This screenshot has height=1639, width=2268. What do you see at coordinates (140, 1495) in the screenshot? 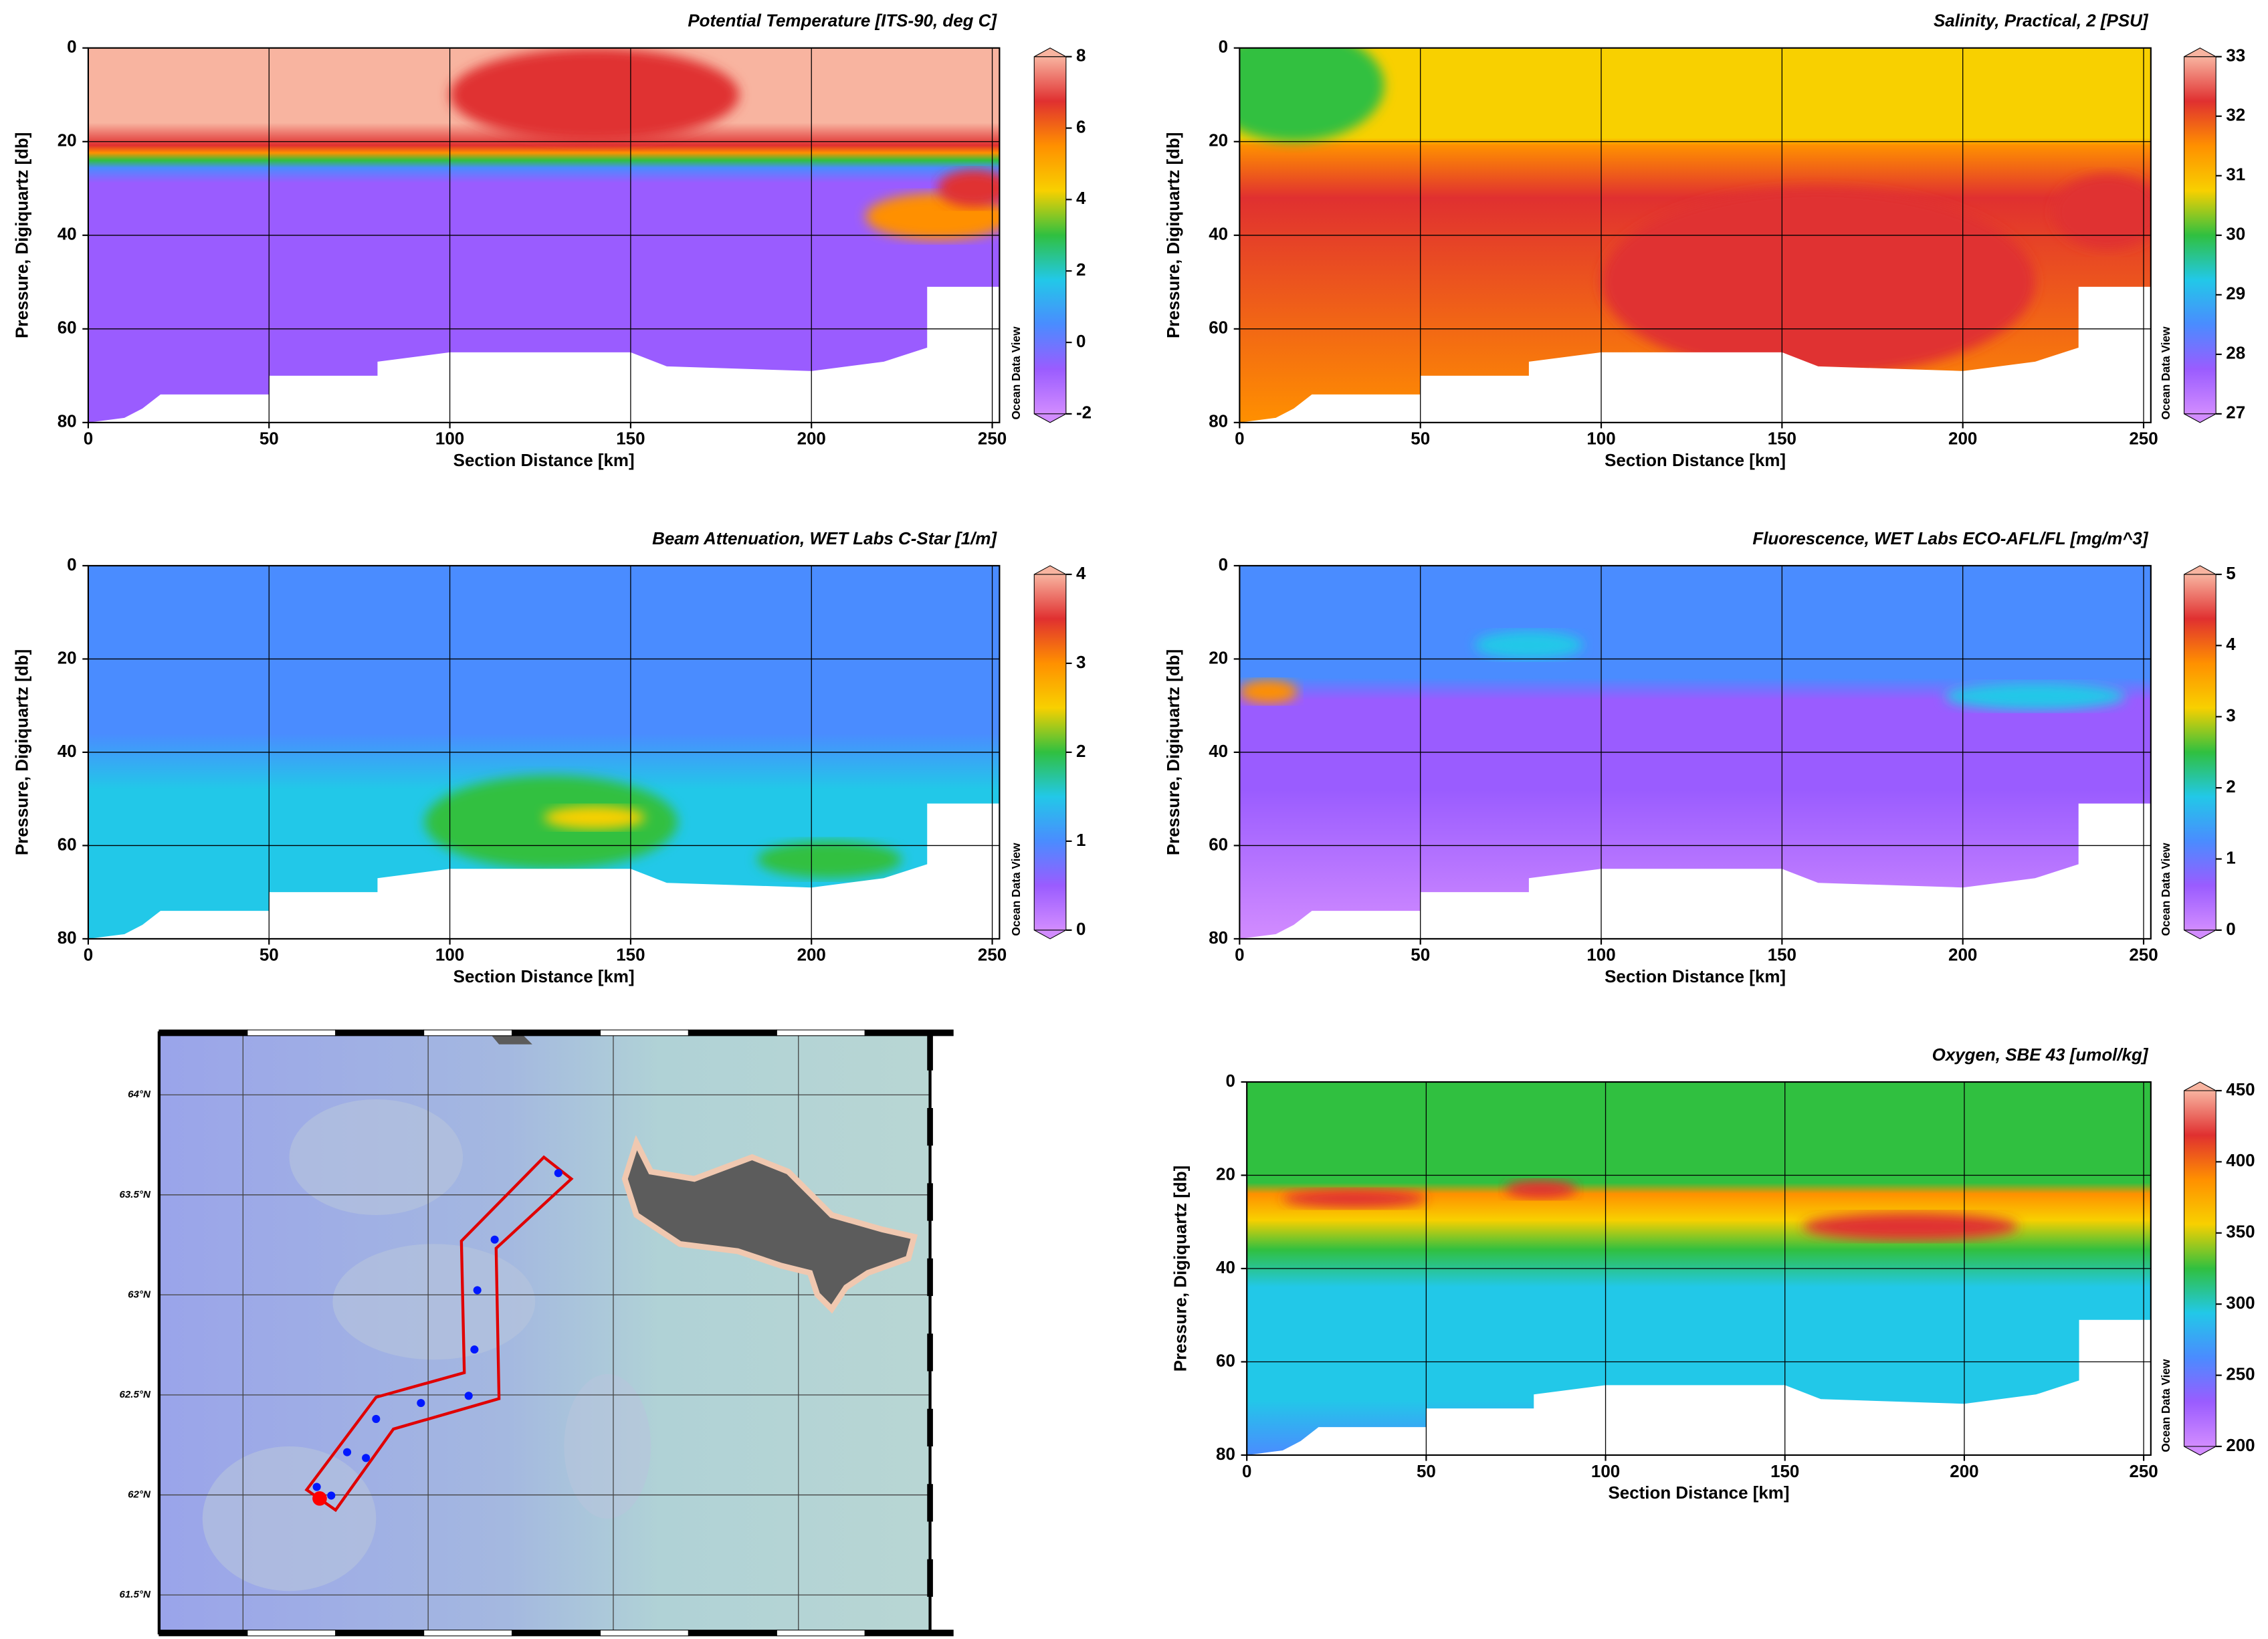
I see `y-tick-label: 62°N` at bounding box center [140, 1495].